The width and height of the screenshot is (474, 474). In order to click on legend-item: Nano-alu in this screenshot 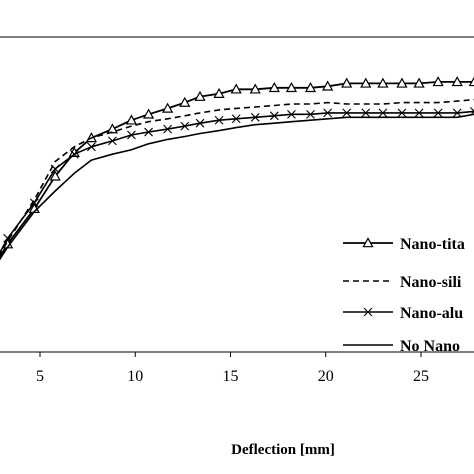, I will do `click(403, 313)`.